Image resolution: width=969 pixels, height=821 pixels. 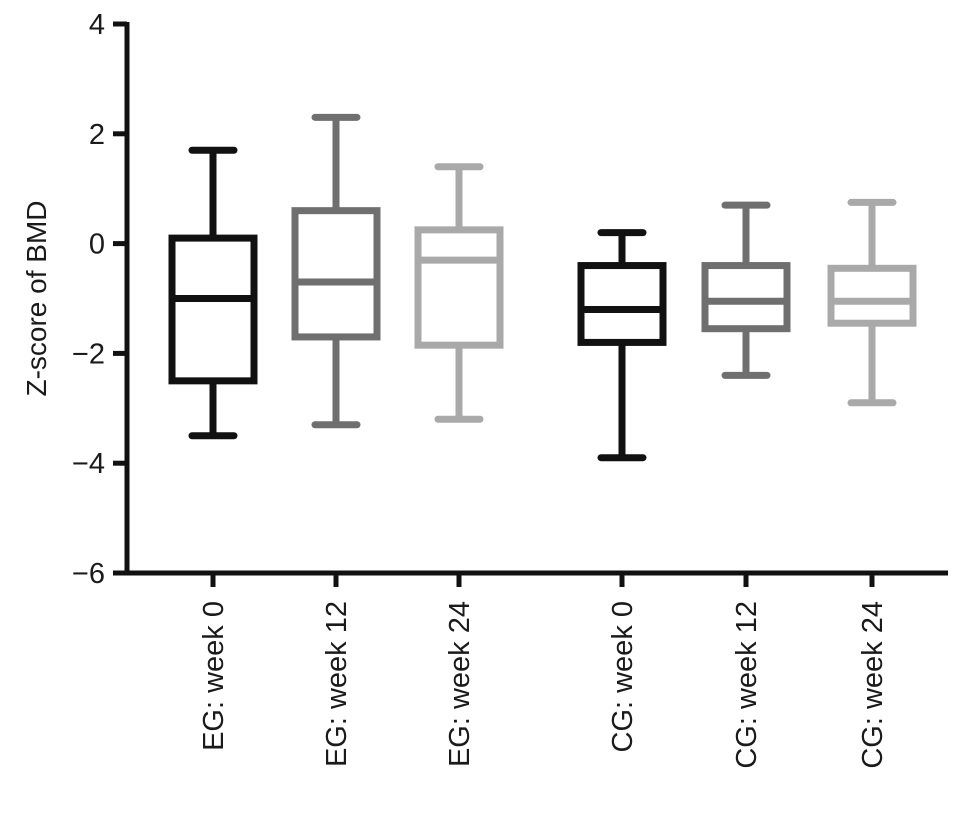 I want to click on x-category-label: CG: week 24, so click(x=873, y=685).